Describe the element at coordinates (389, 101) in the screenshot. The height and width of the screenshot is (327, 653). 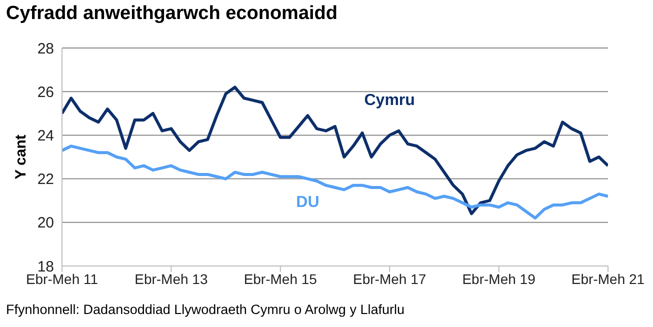
I see `series-label: Cymru` at that location.